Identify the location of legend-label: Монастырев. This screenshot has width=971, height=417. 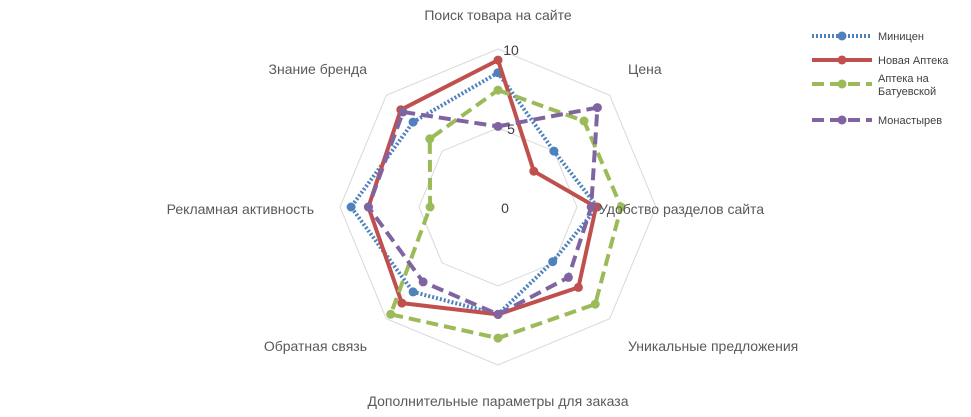
(910, 121).